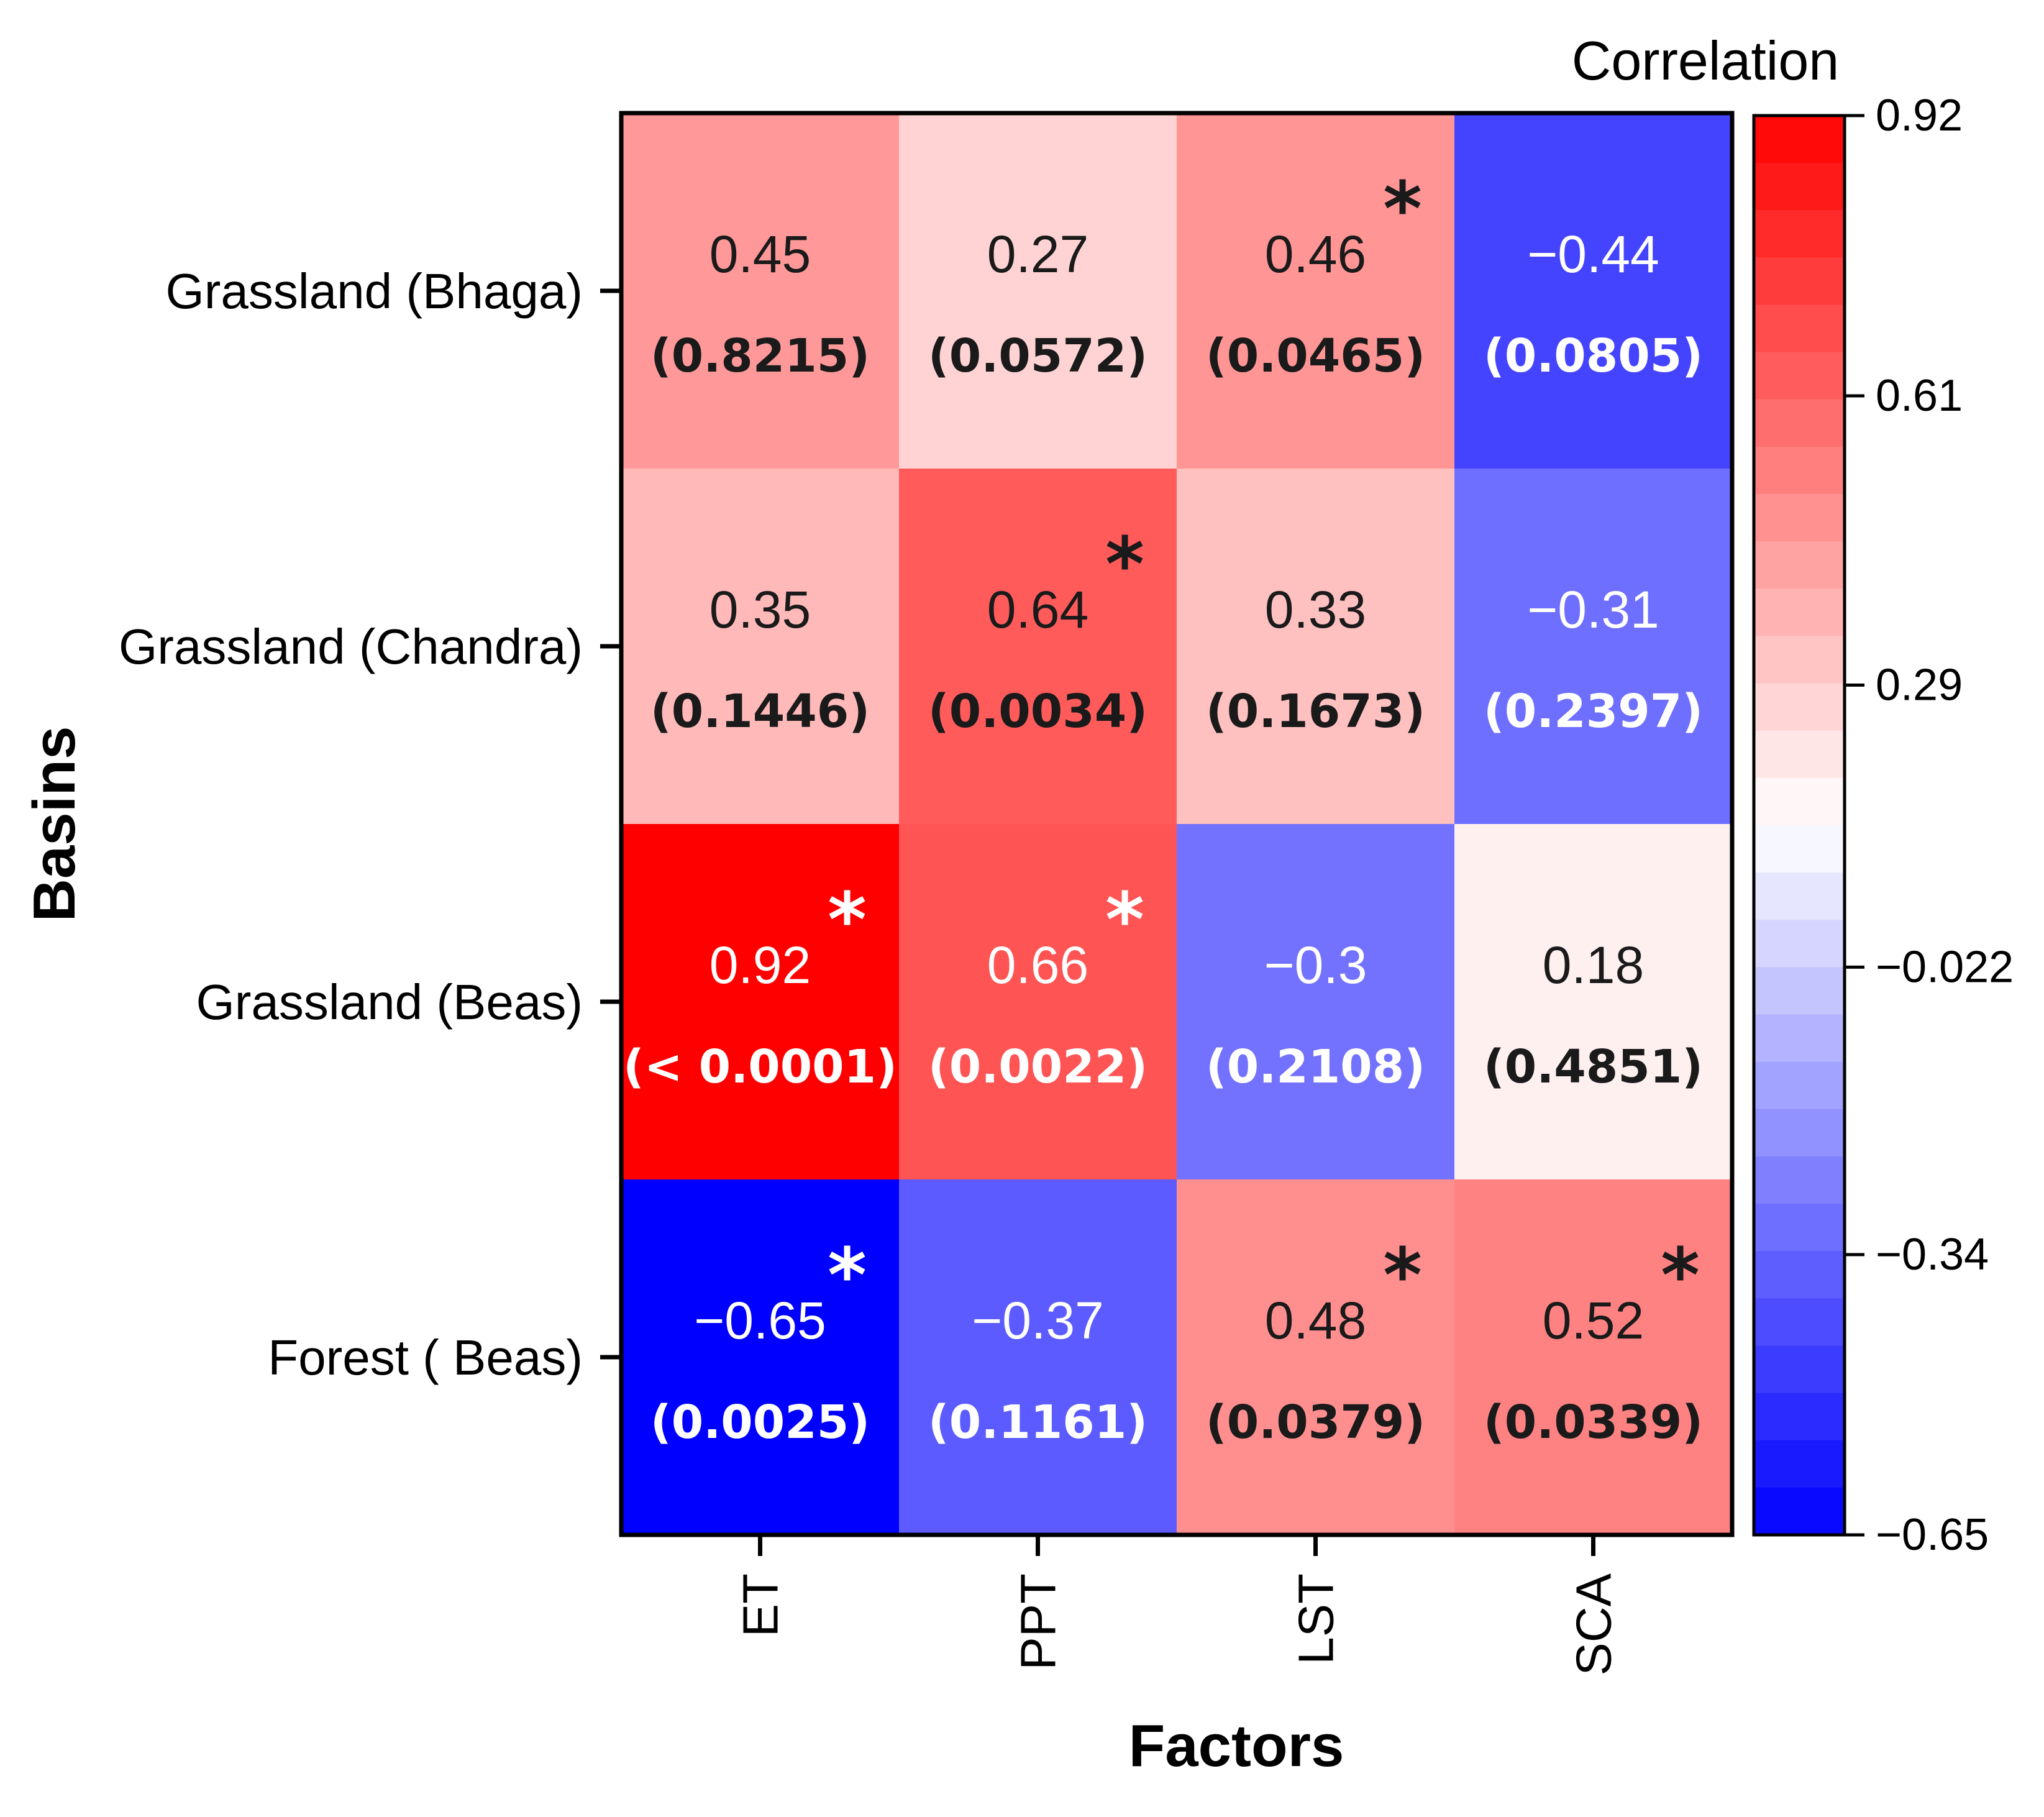 The image size is (2044, 1817). I want to click on colorbar-tick-label: −0.022, so click(1945, 967).